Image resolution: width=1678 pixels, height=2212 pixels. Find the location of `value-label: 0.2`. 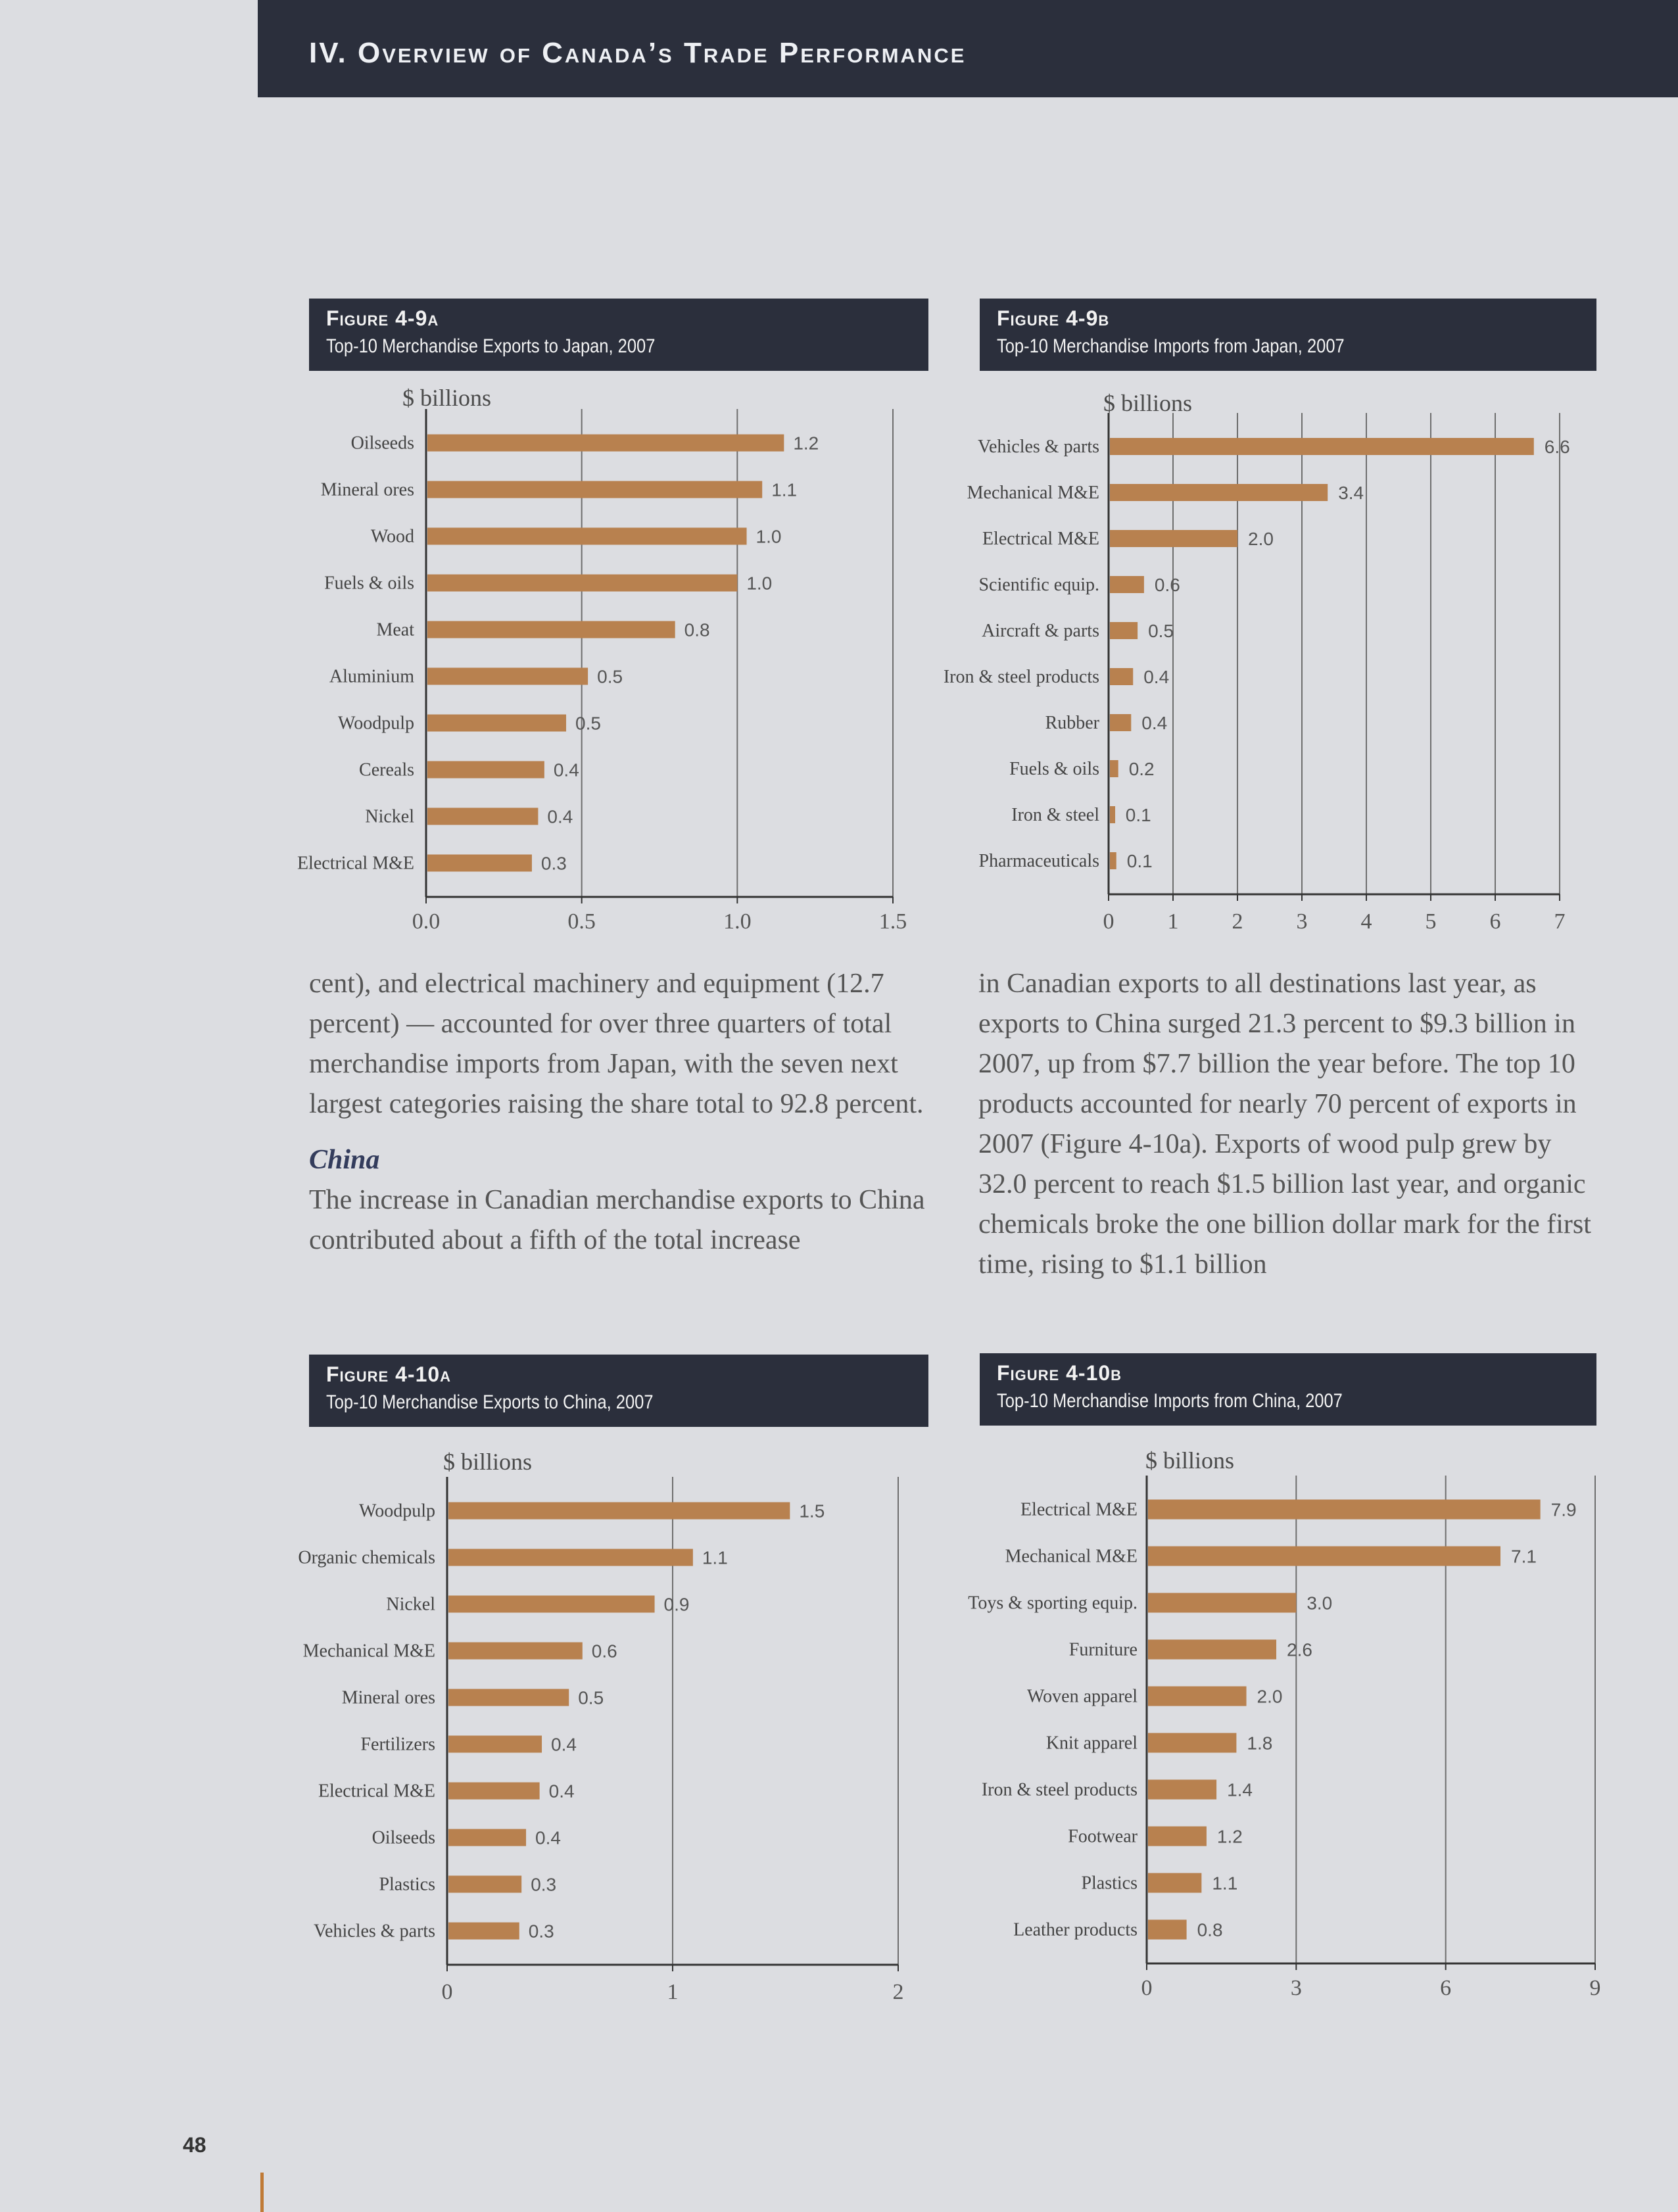

value-label: 0.2 is located at coordinates (1142, 769).